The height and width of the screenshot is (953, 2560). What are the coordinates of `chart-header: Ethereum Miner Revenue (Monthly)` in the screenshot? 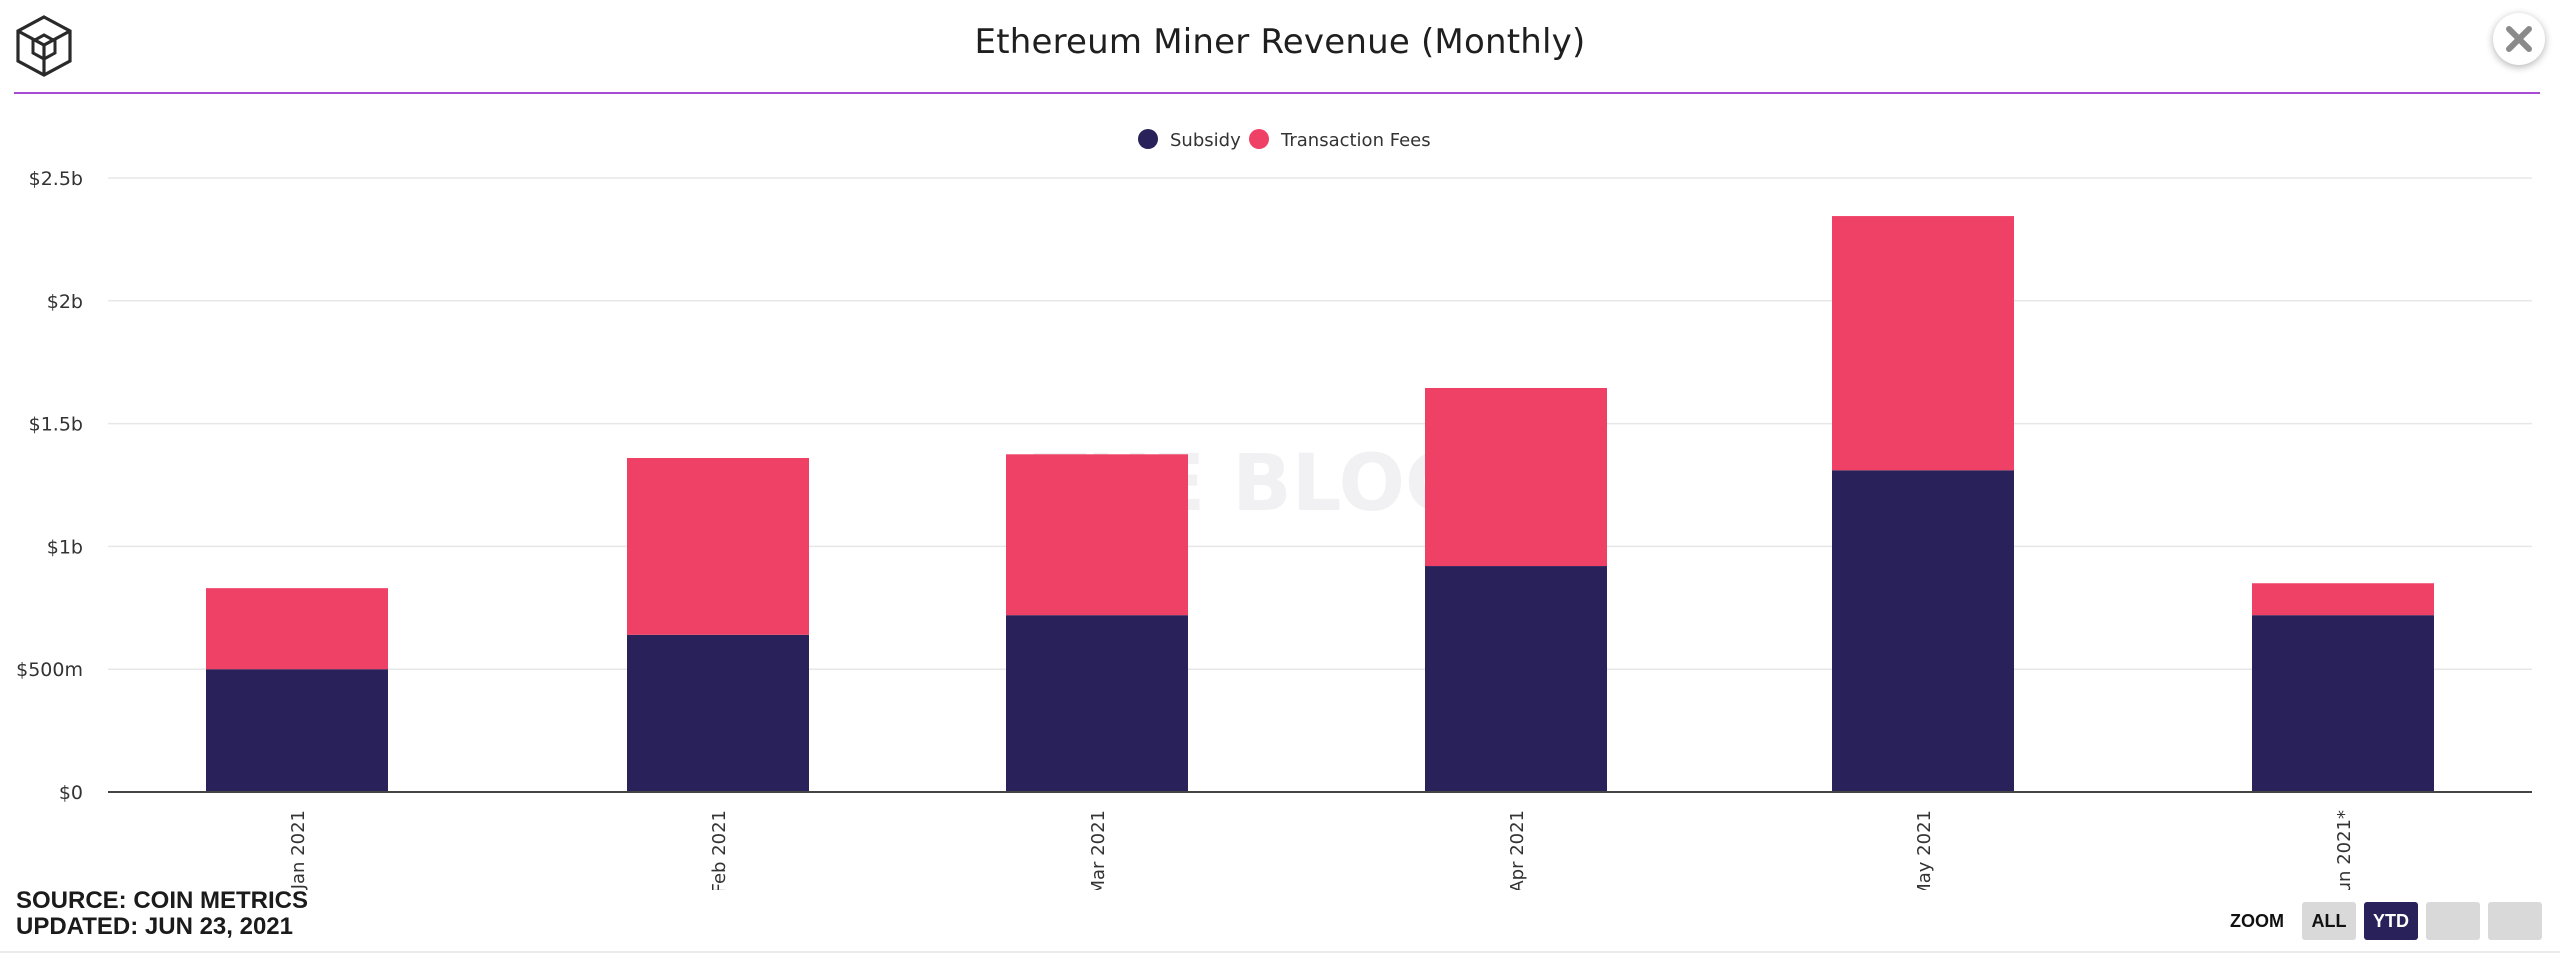 It's located at (1280, 47).